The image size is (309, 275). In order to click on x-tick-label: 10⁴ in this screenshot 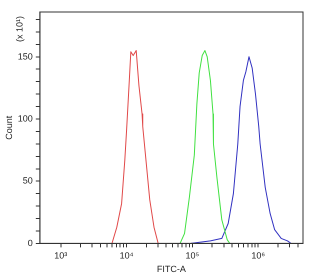, I will do `click(127, 255)`.